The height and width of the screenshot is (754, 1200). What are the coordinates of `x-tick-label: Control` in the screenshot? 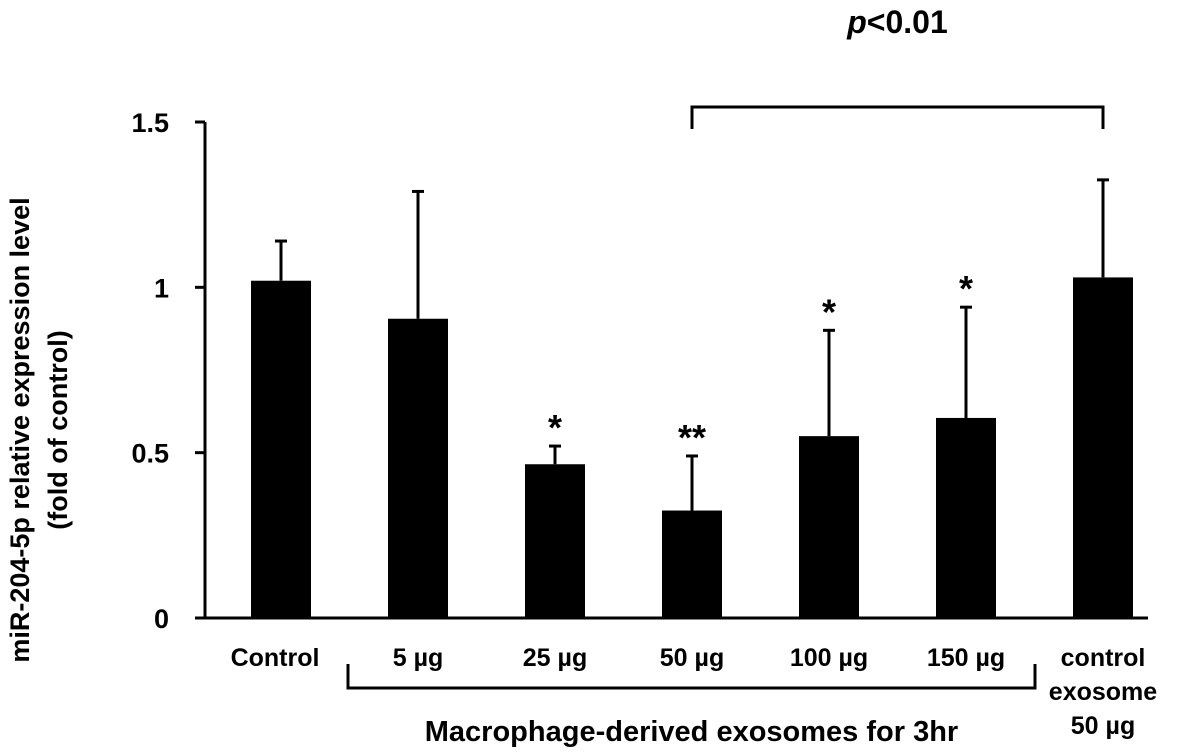 It's located at (275, 658).